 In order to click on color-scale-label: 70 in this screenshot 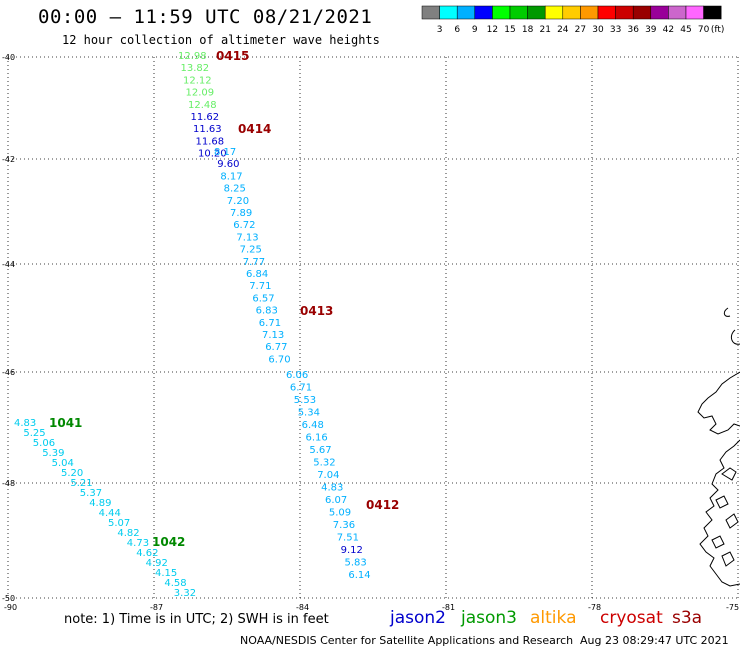, I will do `click(704, 30)`.